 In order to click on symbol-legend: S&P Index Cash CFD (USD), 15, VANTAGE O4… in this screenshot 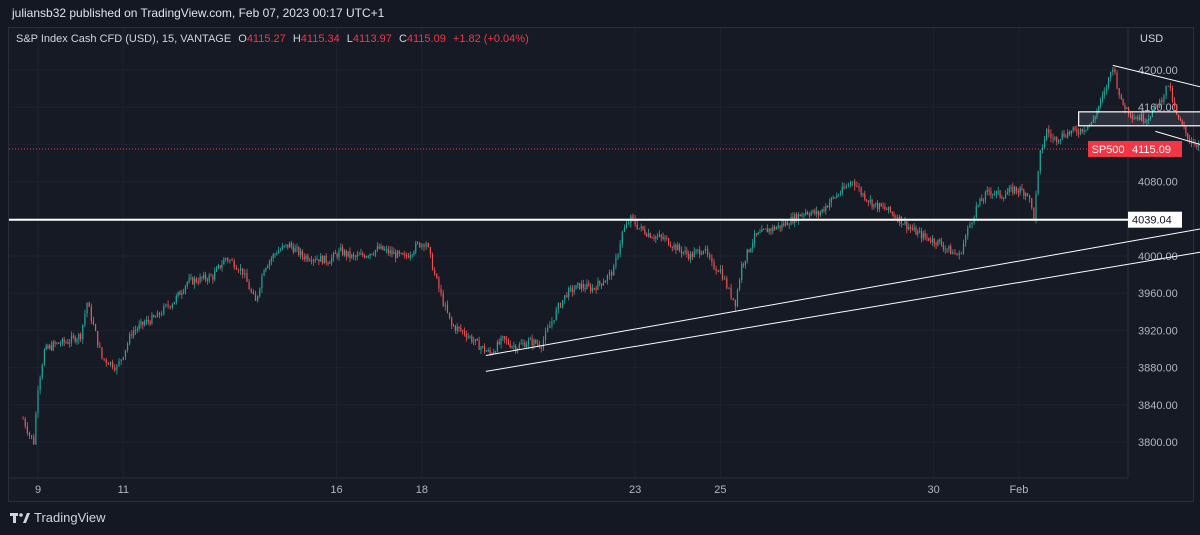, I will do `click(272, 39)`.